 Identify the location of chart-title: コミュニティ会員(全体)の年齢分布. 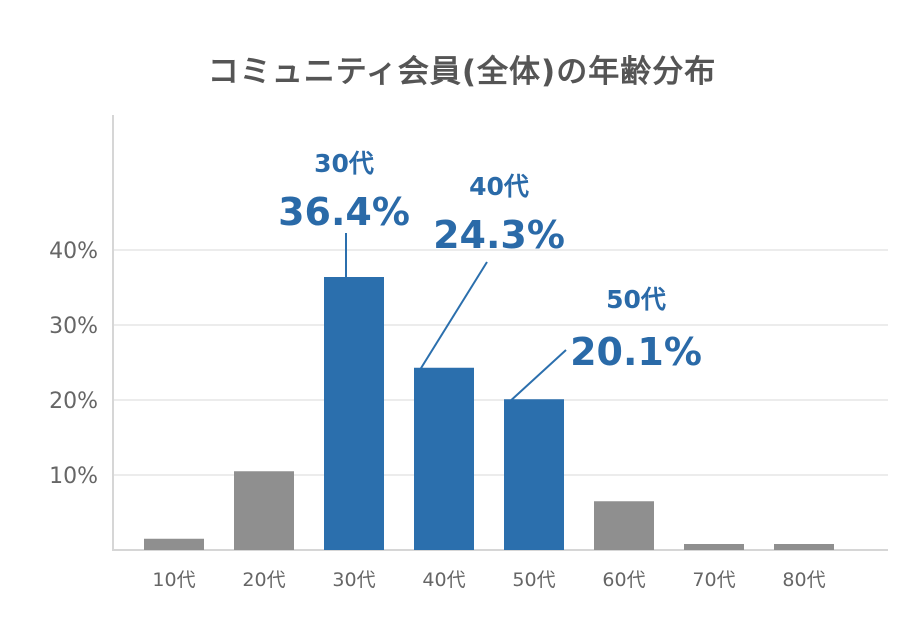
(462, 72).